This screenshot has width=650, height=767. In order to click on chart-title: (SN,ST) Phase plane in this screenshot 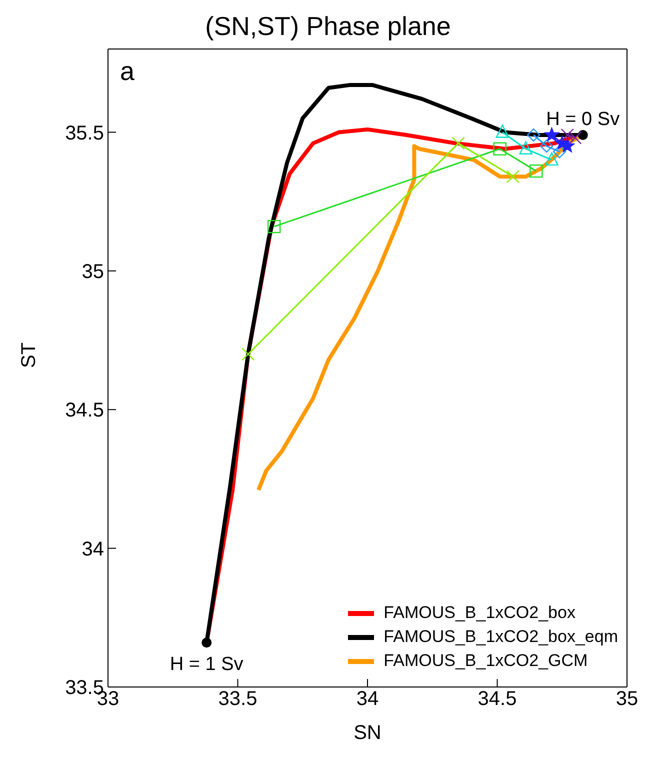, I will do `click(328, 26)`.